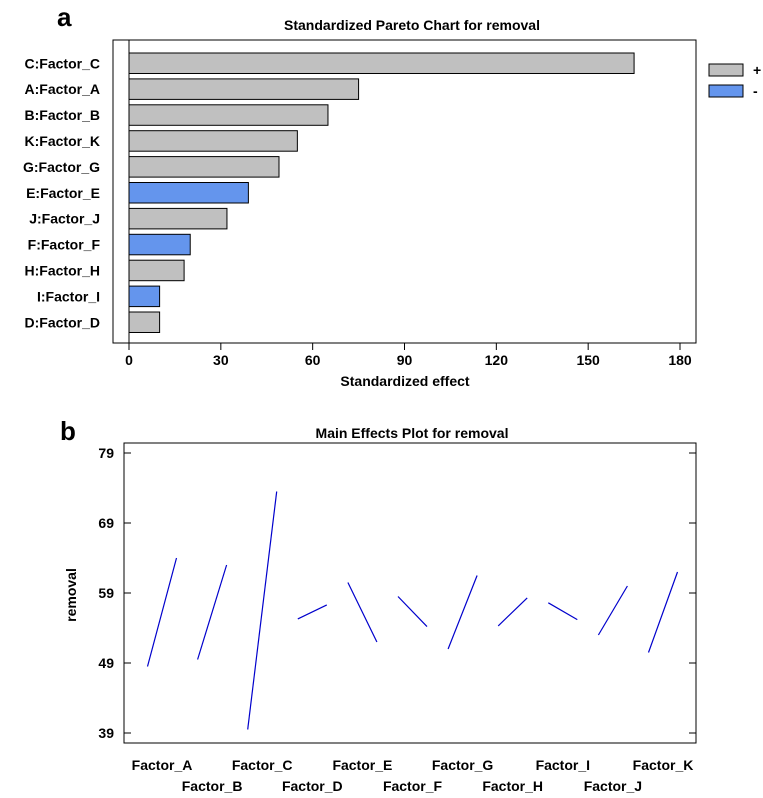  What do you see at coordinates (162, 765) in the screenshot?
I see `main-effects-factor-label: Factor_A` at bounding box center [162, 765].